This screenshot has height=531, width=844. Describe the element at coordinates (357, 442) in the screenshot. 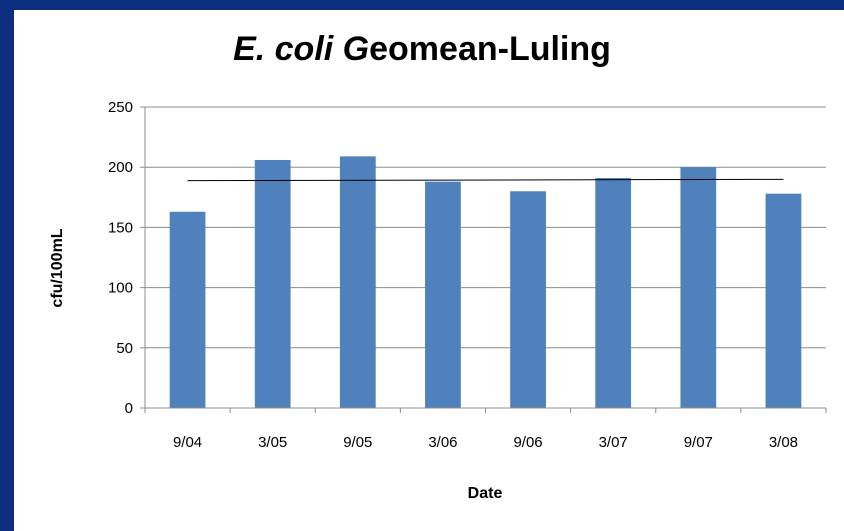

I see `x-tick-label: 9/05` at that location.